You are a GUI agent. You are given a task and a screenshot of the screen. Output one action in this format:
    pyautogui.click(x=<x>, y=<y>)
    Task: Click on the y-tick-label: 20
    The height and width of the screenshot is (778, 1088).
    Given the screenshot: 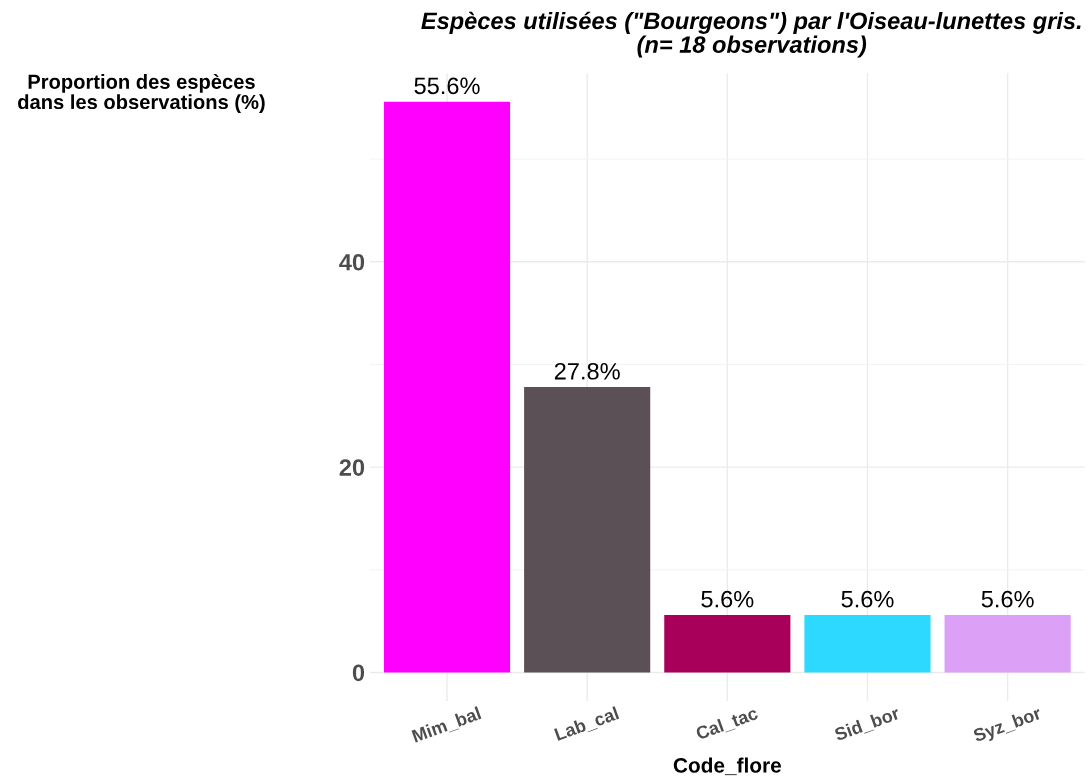 What is the action you would take?
    pyautogui.click(x=352, y=467)
    